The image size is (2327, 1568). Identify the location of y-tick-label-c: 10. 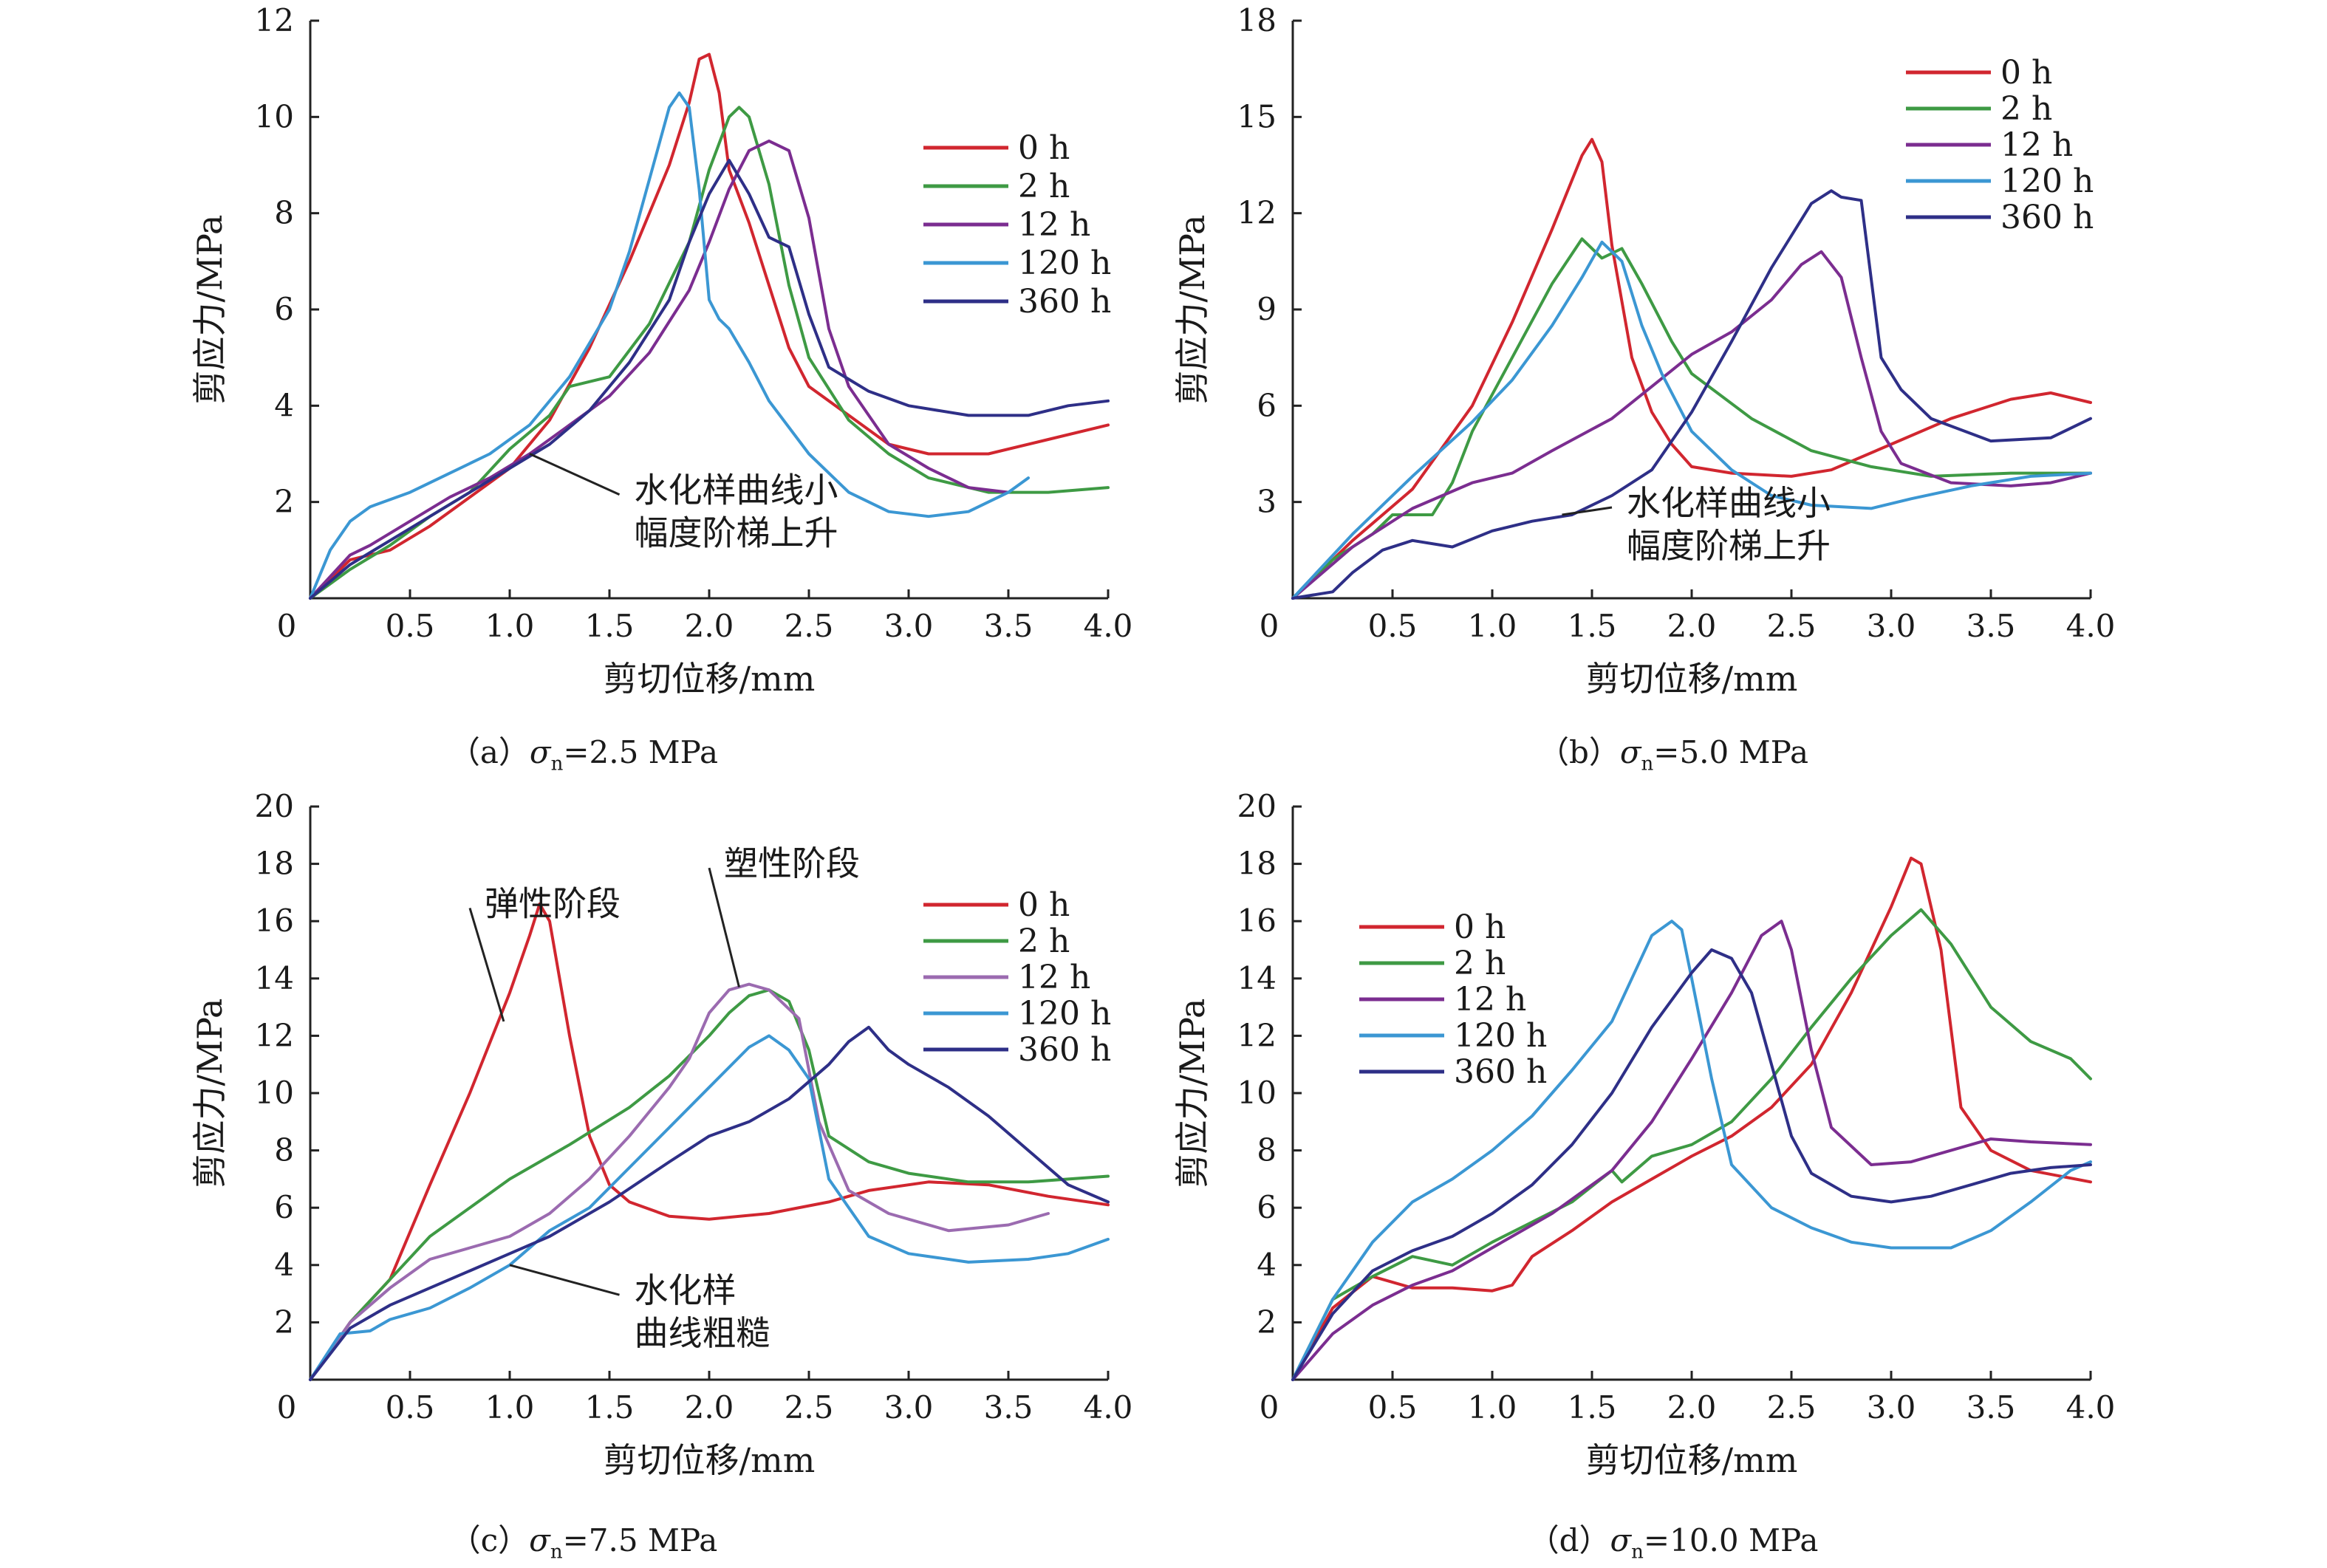
(274, 1093).